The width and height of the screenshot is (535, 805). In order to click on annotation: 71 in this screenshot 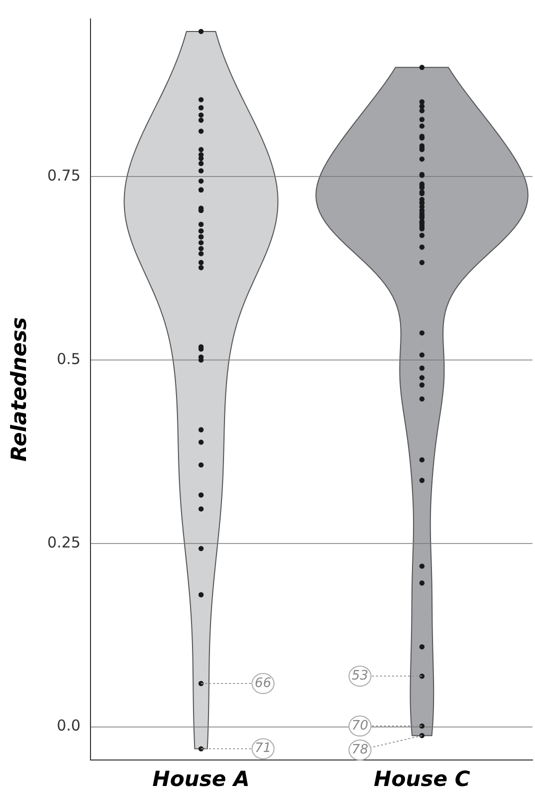, I will do `click(263, 748)`.